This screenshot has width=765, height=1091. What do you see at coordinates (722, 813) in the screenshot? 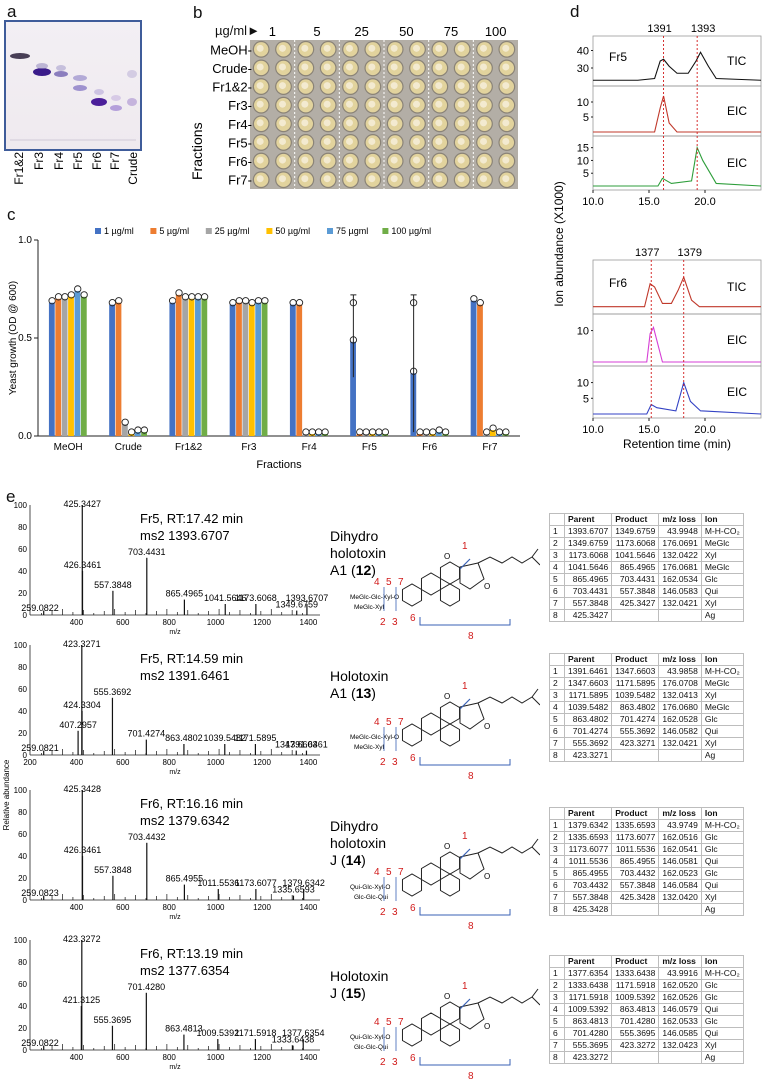
I see `table-header: Ion` at bounding box center [722, 813].